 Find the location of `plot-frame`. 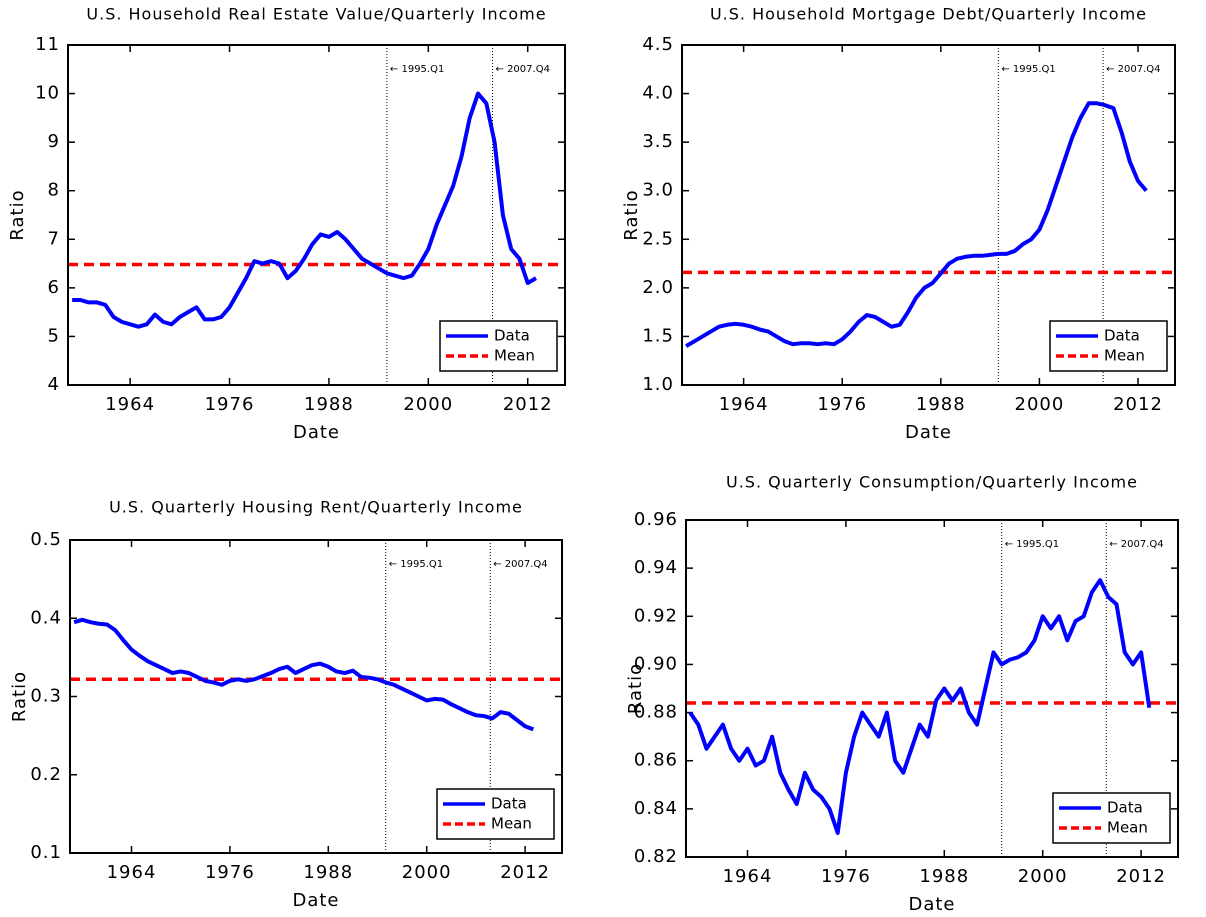

plot-frame is located at coordinates (316, 696).